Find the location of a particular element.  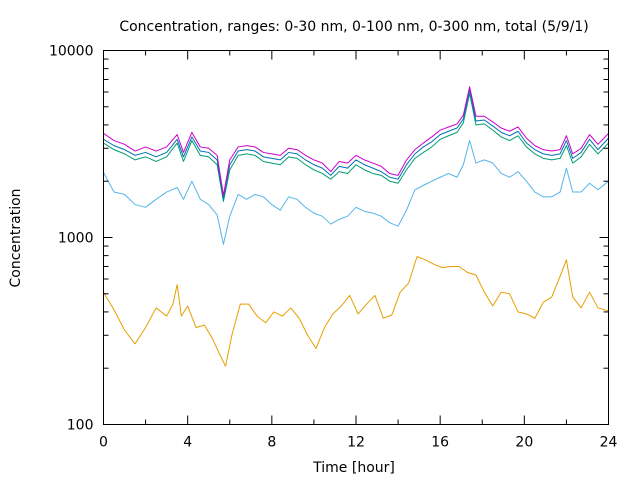

y-tick-label: 1000 is located at coordinates (76, 239).